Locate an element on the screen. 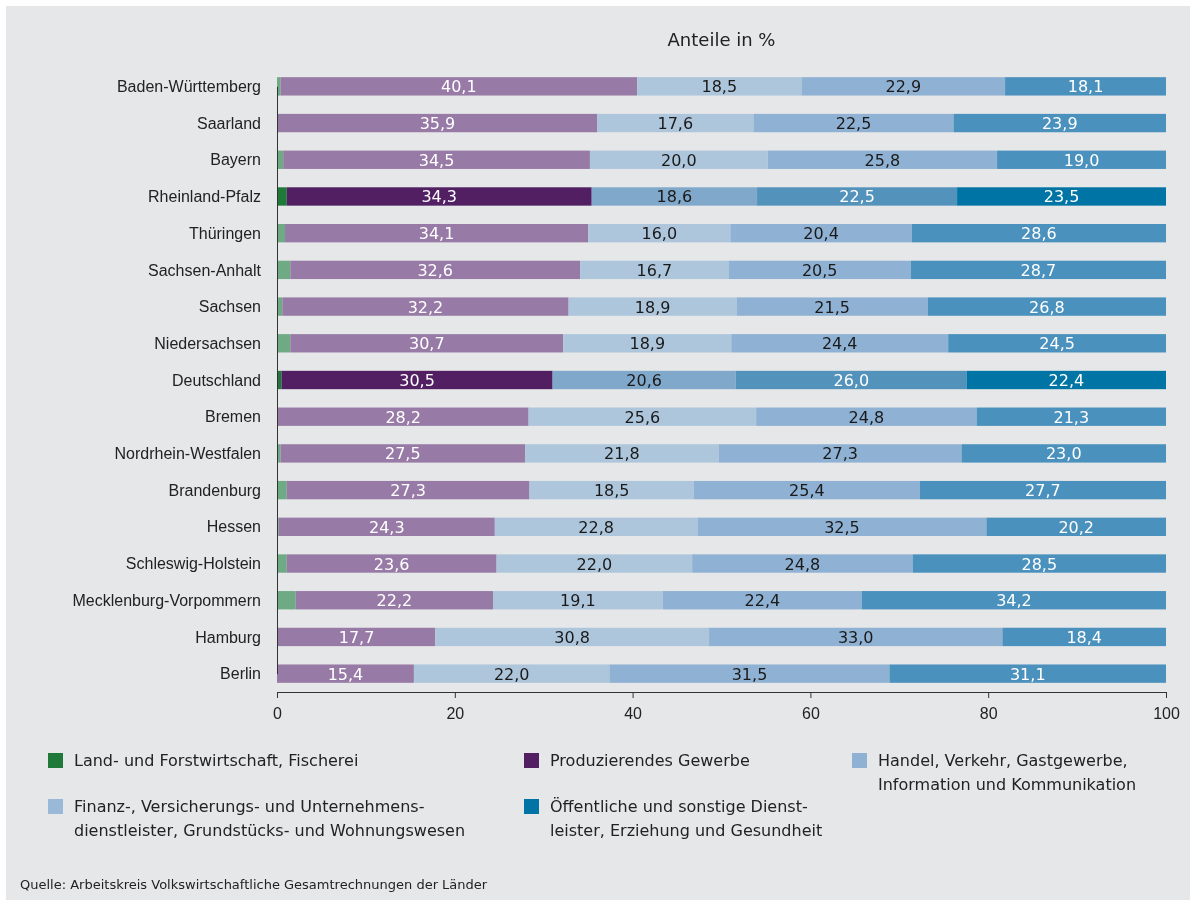 Image resolution: width=1196 pixels, height=900 pixels. legend-label: Öffentliche und sonstige Dienst- leister, Erziehung und Gesundheit is located at coordinates (686, 818).